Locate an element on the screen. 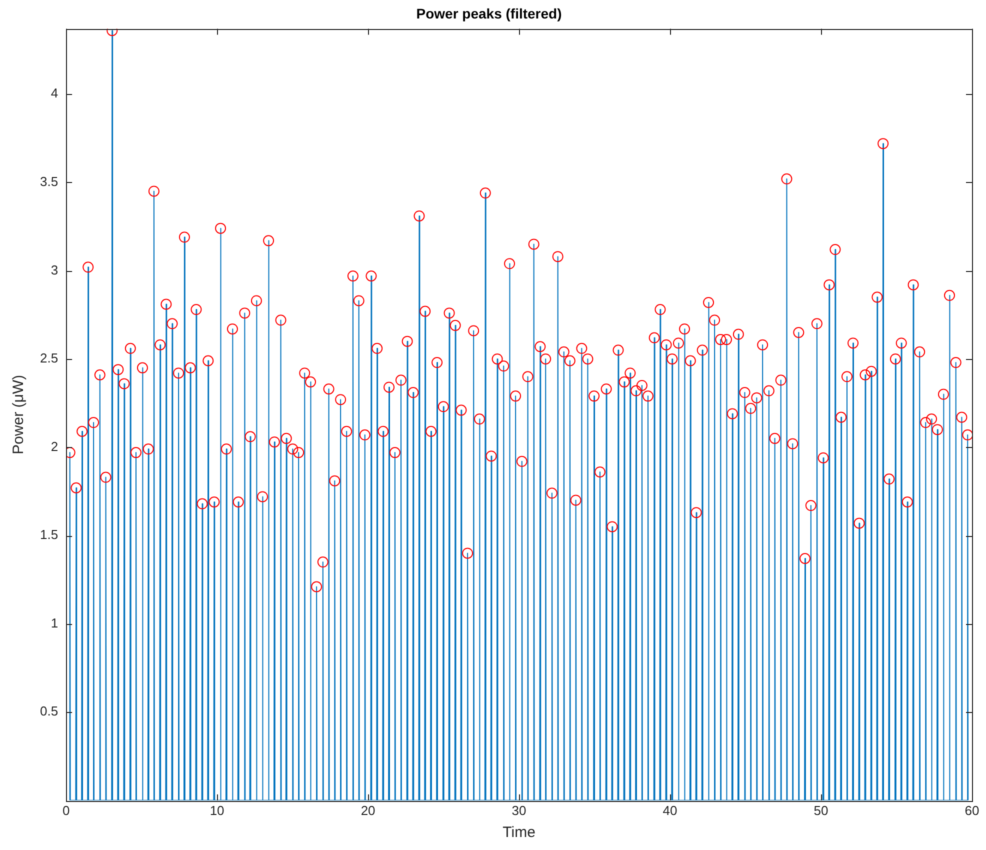 The width and height of the screenshot is (986, 850). y-tick-label: 0.5 is located at coordinates (49, 711).